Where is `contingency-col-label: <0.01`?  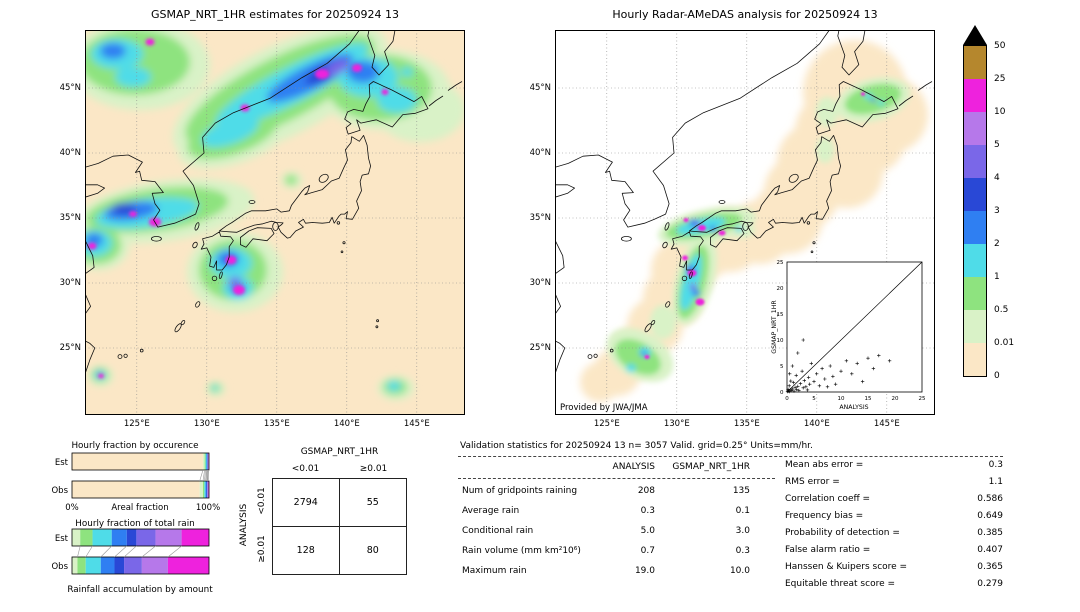
contingency-col-label: <0.01 is located at coordinates (305, 469).